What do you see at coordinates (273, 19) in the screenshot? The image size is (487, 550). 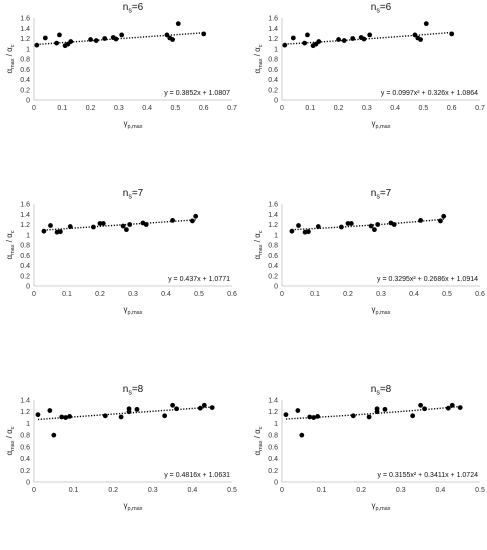 I see `y-tick-label: 1.6` at bounding box center [273, 19].